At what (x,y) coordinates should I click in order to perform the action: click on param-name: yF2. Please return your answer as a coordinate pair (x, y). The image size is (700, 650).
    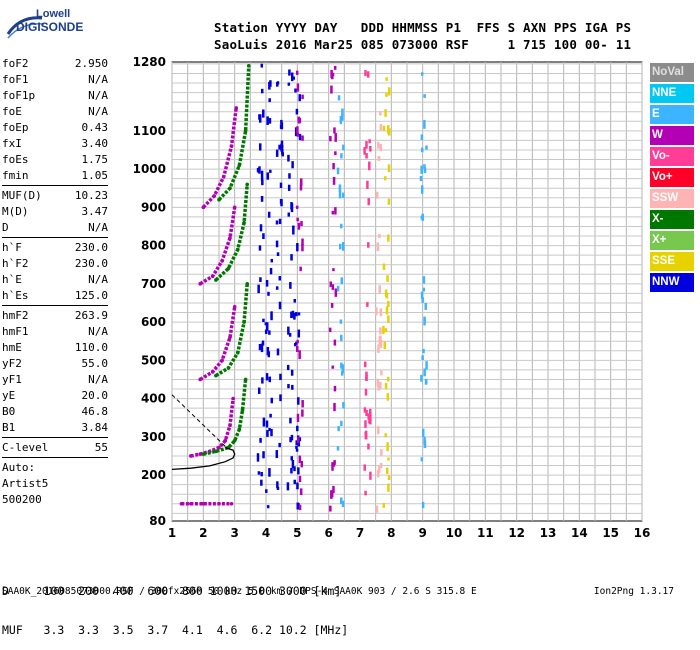
    Looking at the image, I should click on (12, 363).